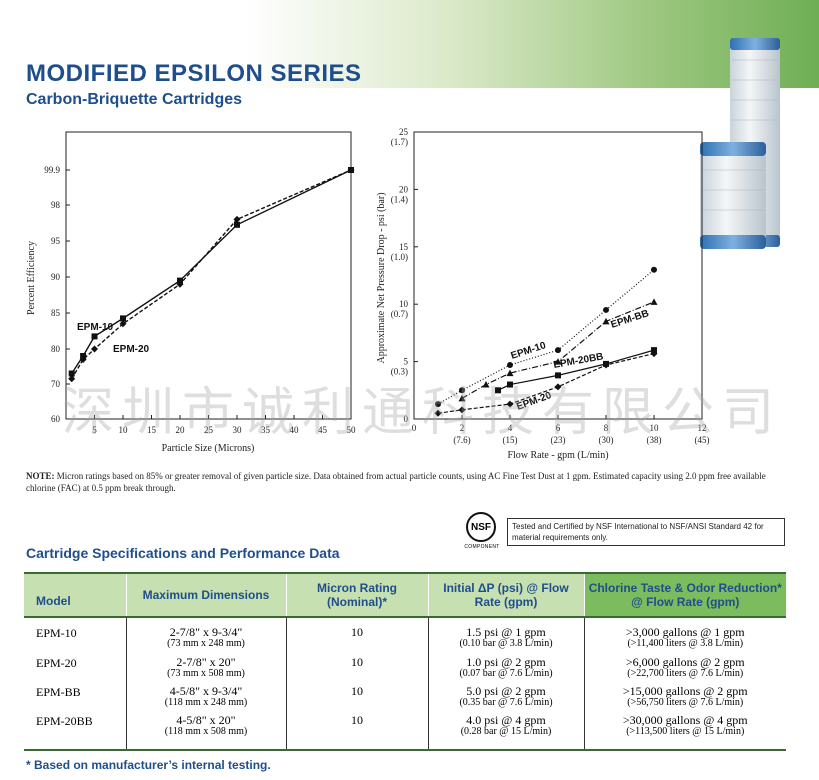 The image size is (819, 780). I want to click on header-band, so click(409, 44).